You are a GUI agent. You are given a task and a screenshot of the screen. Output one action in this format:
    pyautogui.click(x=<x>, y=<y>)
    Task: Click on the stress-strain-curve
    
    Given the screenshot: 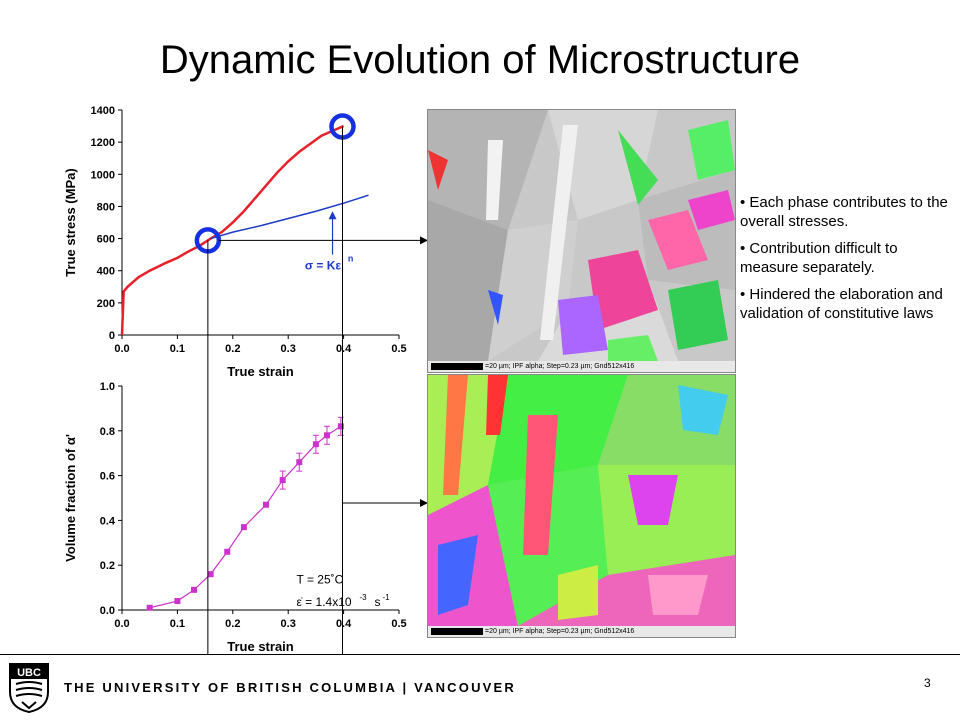 What is the action you would take?
    pyautogui.click(x=232, y=230)
    